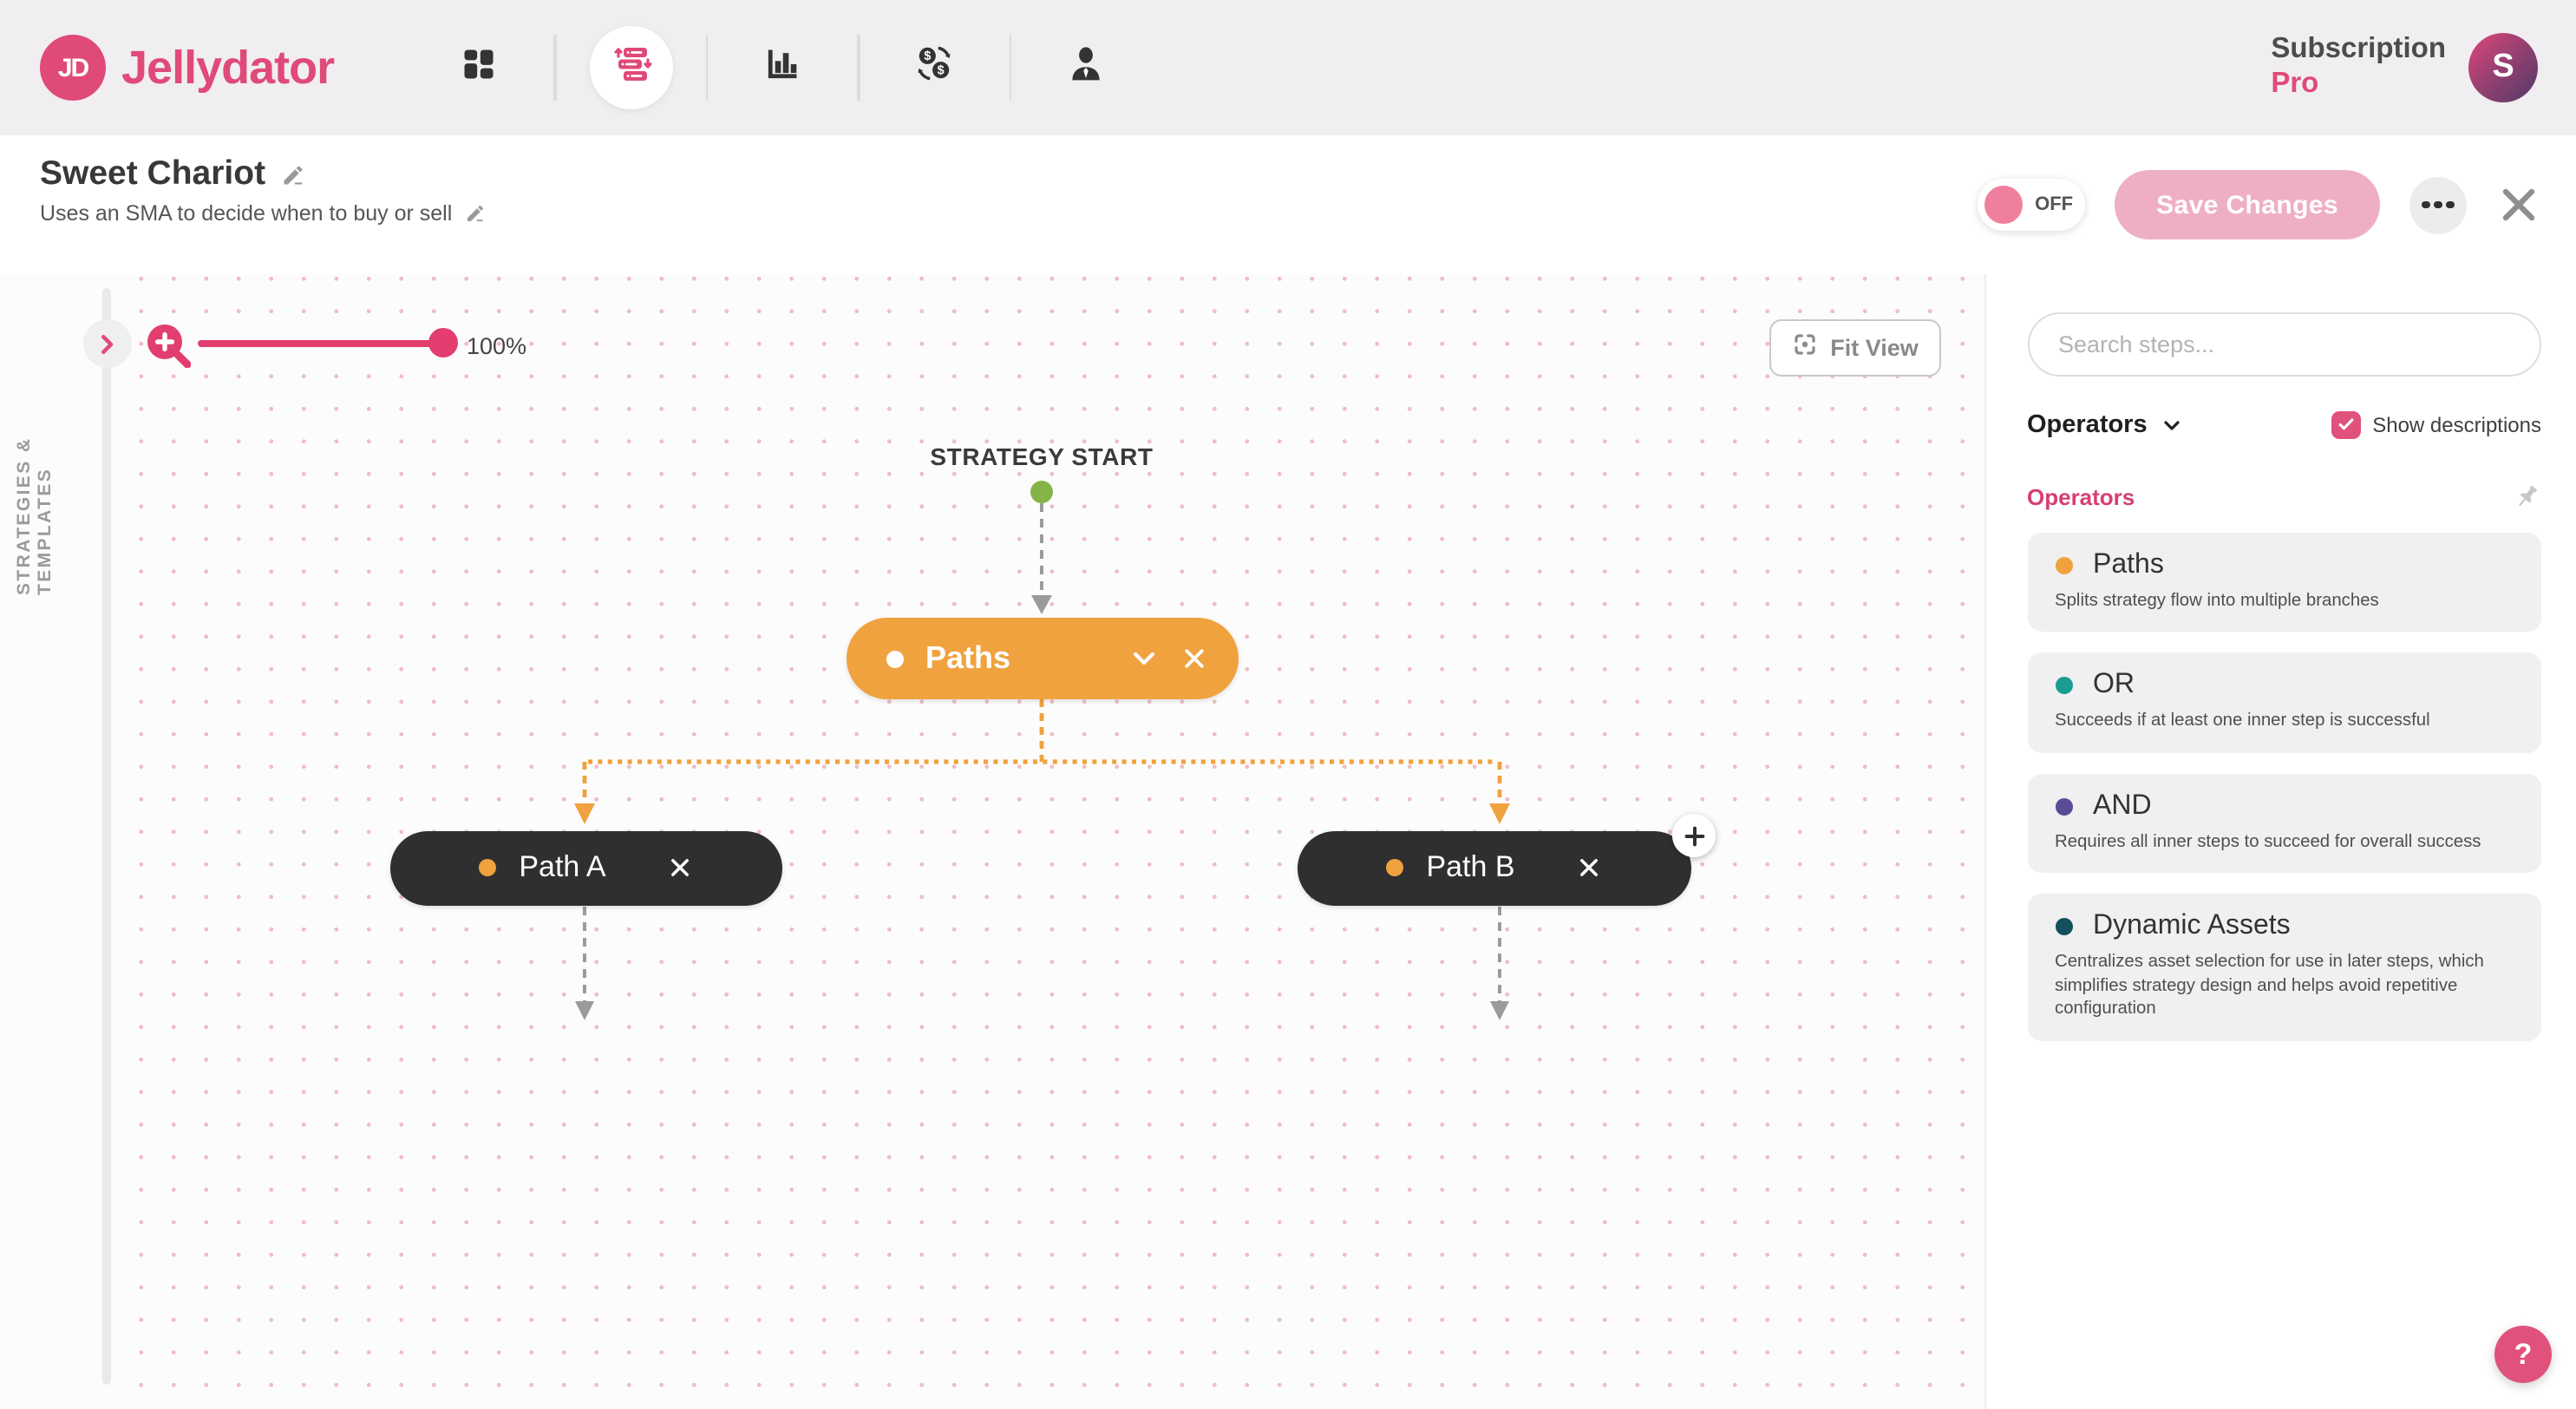 The width and height of the screenshot is (2576, 1409). I want to click on expand-left-panel-button, so click(106, 343).